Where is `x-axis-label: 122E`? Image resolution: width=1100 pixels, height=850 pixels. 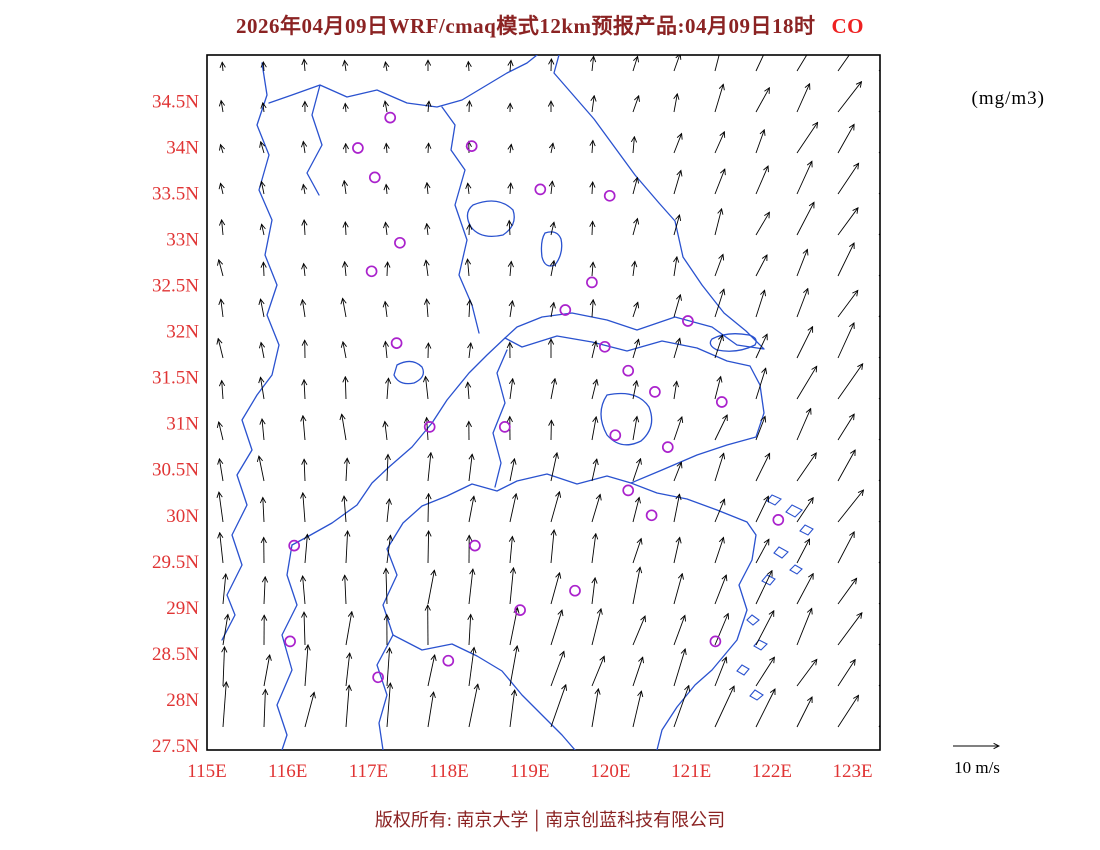 x-axis-label: 122E is located at coordinates (772, 771).